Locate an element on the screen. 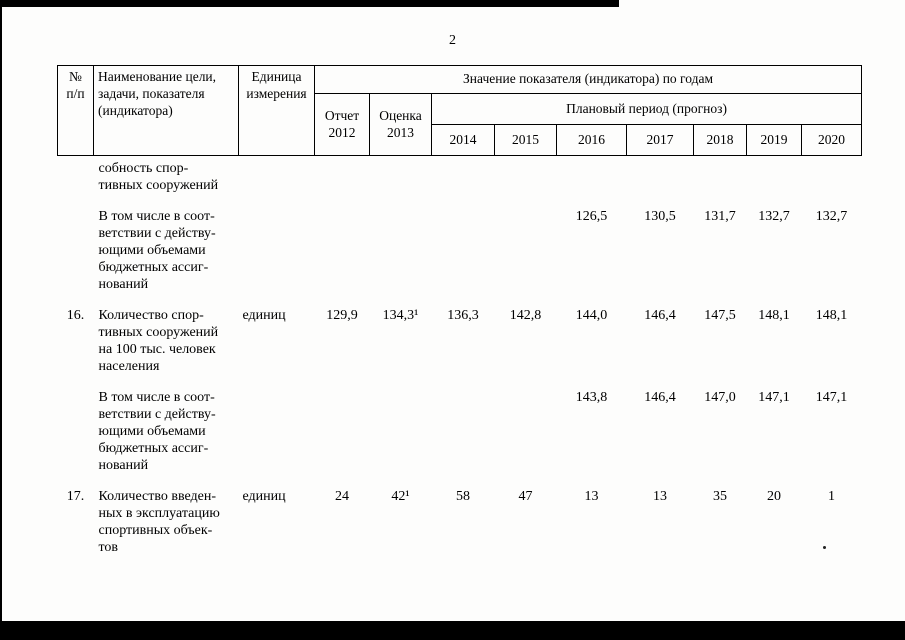  header-unit: Единица измерения is located at coordinates (276, 110).